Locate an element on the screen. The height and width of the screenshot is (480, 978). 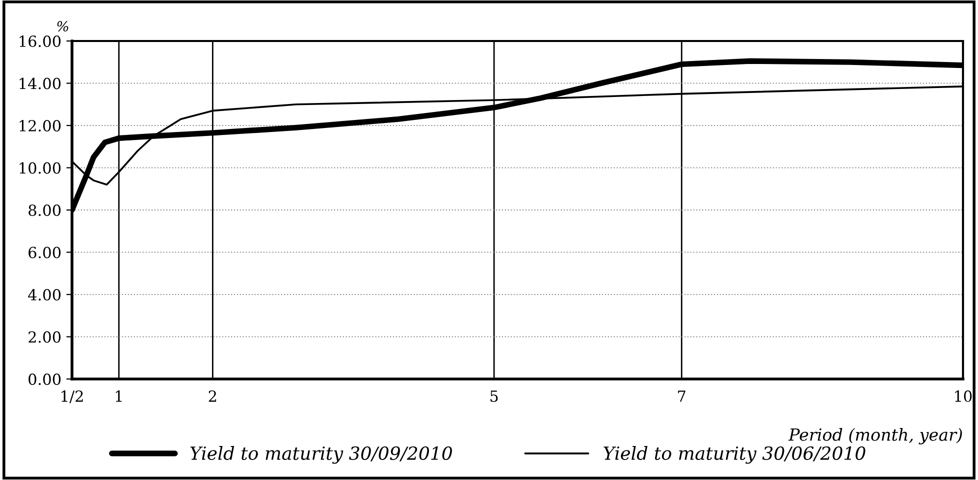
y-tick-label: 2.00 is located at coordinates (44, 337).